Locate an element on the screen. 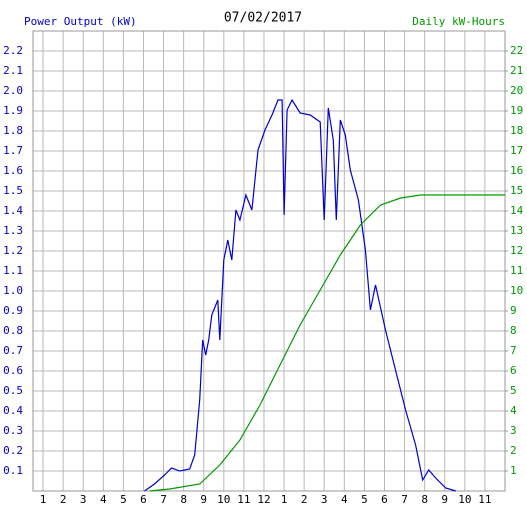  y2-tick-label: 5 is located at coordinates (513, 390).